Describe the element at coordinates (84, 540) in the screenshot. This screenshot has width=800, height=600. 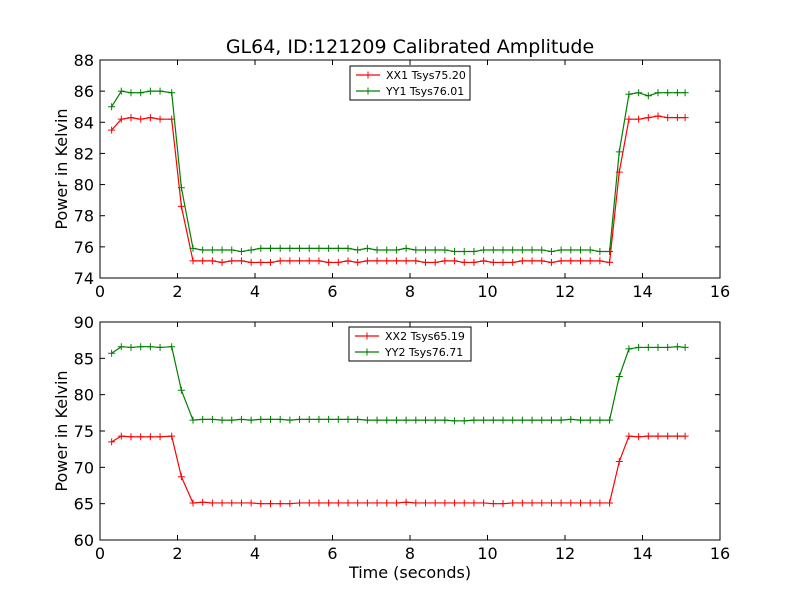
I see `y-tick-label: 60` at that location.